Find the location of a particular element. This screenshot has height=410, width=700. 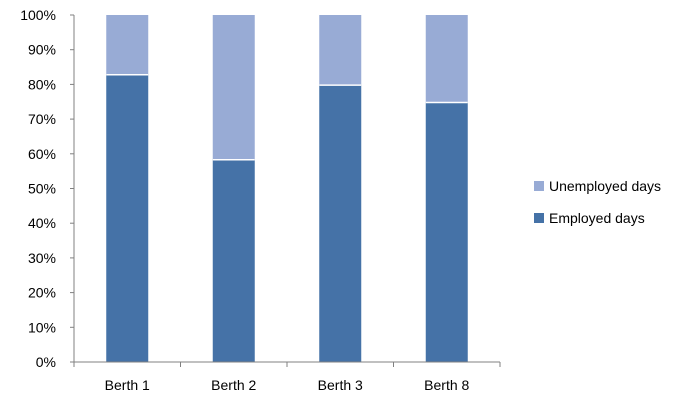

y-tick-label-20: 20% is located at coordinates (42, 293).